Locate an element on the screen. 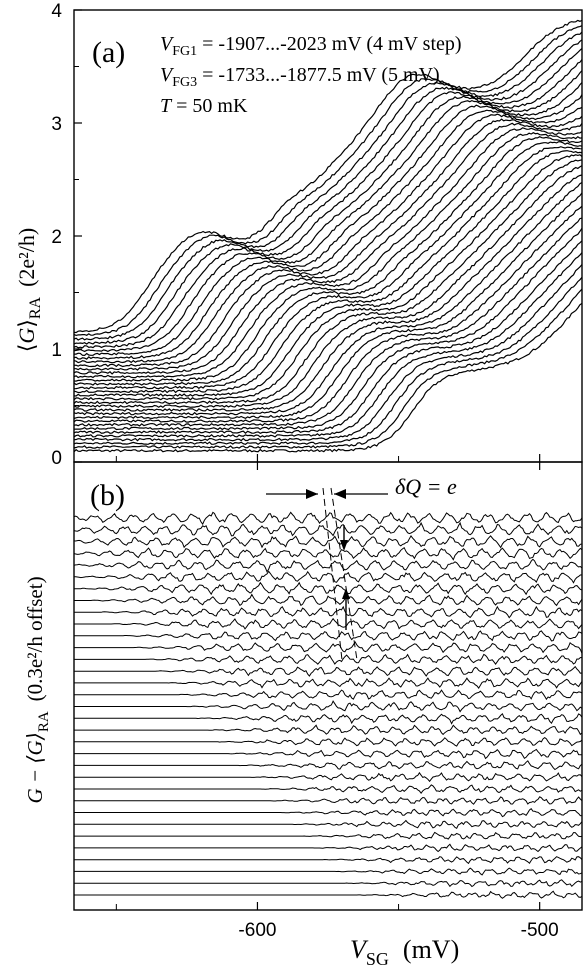 The image size is (586, 971). x-tick-label--500: -500 is located at coordinates (540, 930).